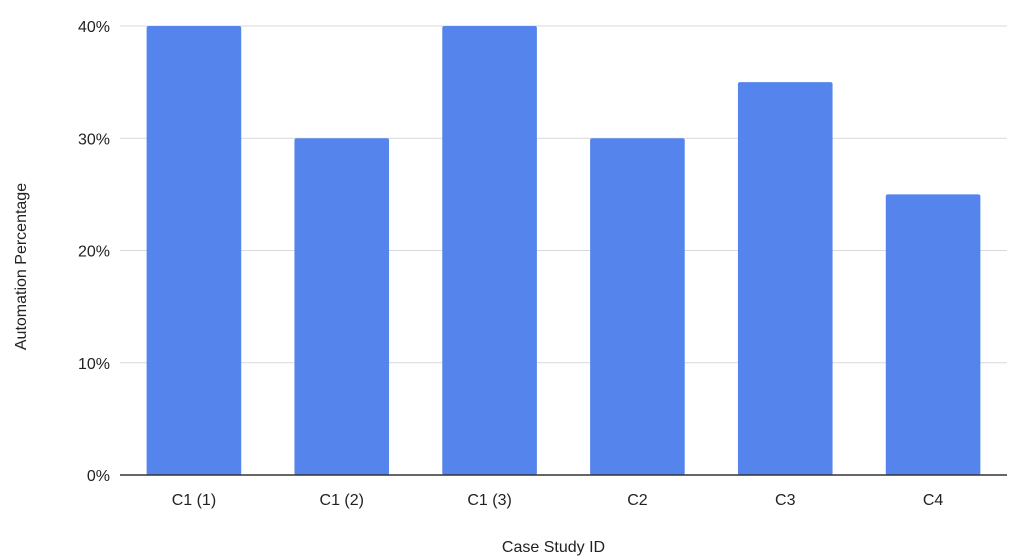 The width and height of the screenshot is (1021, 560). I want to click on y-tick-label: 40%, so click(94, 27).